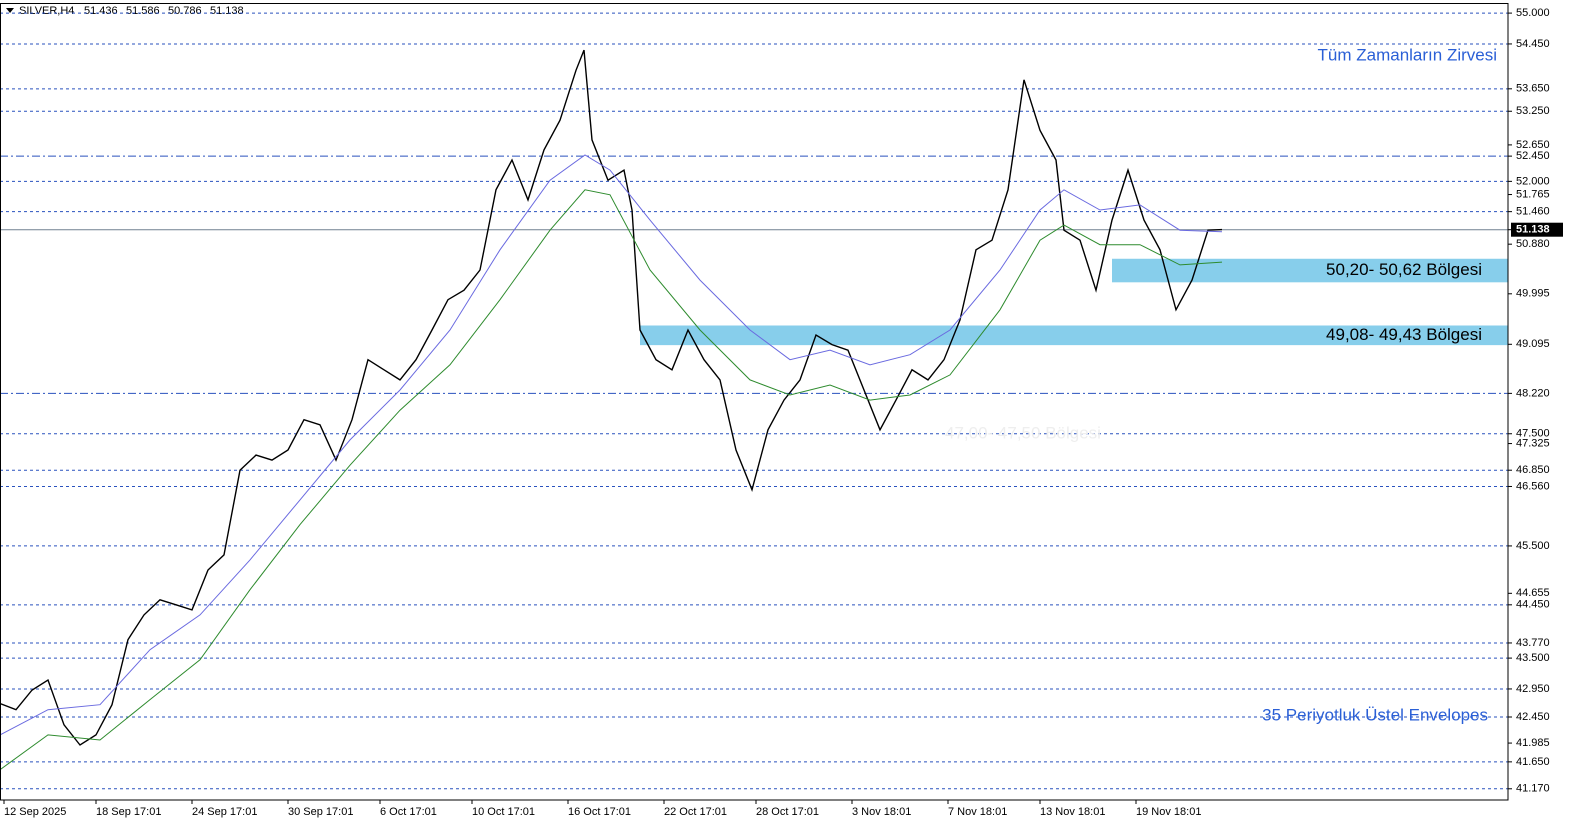  What do you see at coordinates (408, 812) in the screenshot?
I see `x-tick-label: 6 Oct 17:01` at bounding box center [408, 812].